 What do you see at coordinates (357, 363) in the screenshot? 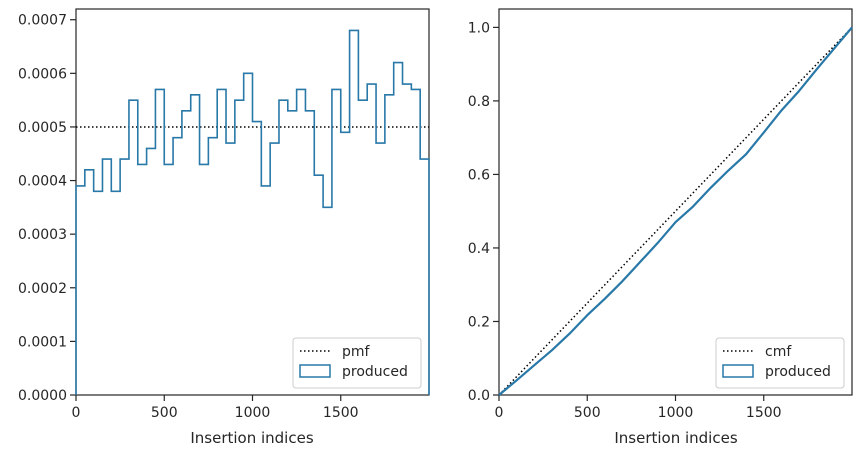
I see `legend-left: pmf produced` at bounding box center [357, 363].